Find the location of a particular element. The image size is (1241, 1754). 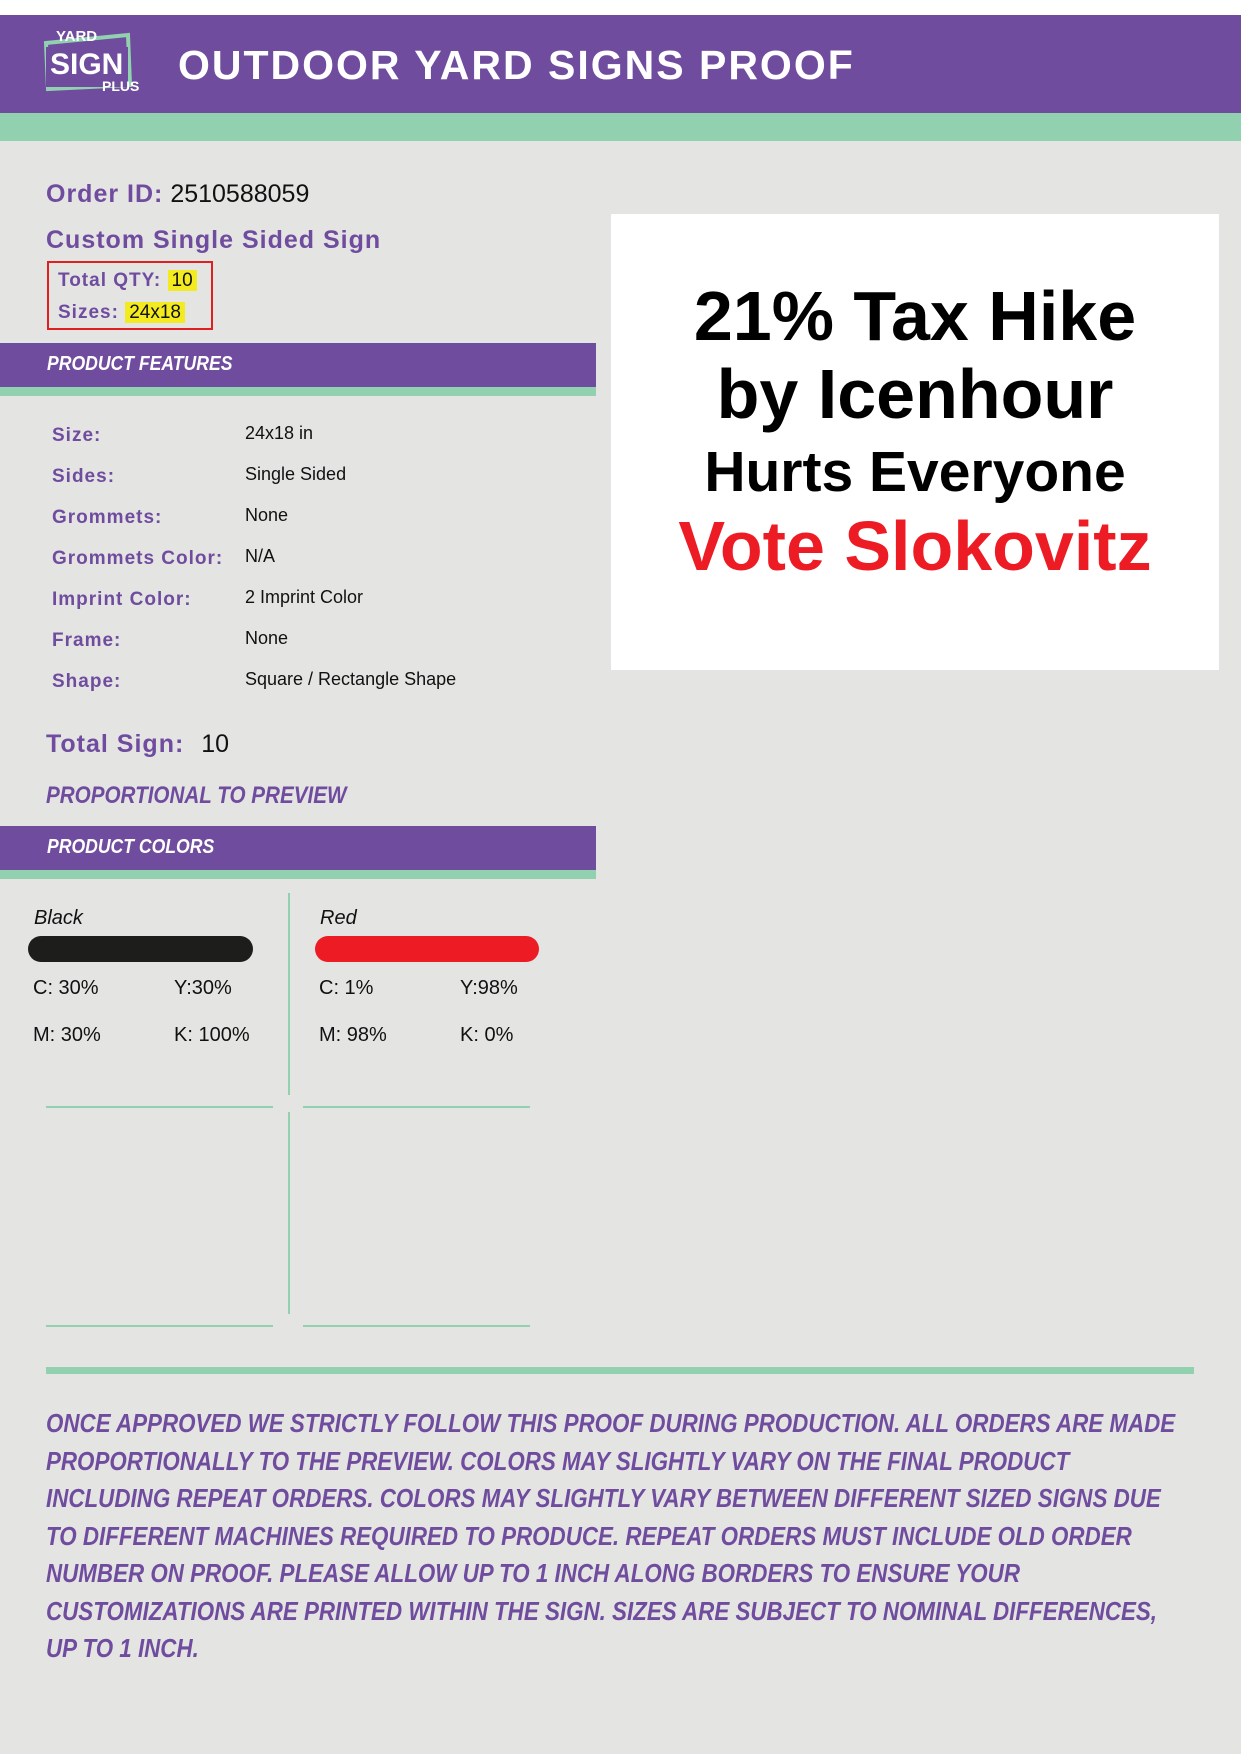

header-bar is located at coordinates (620, 64).